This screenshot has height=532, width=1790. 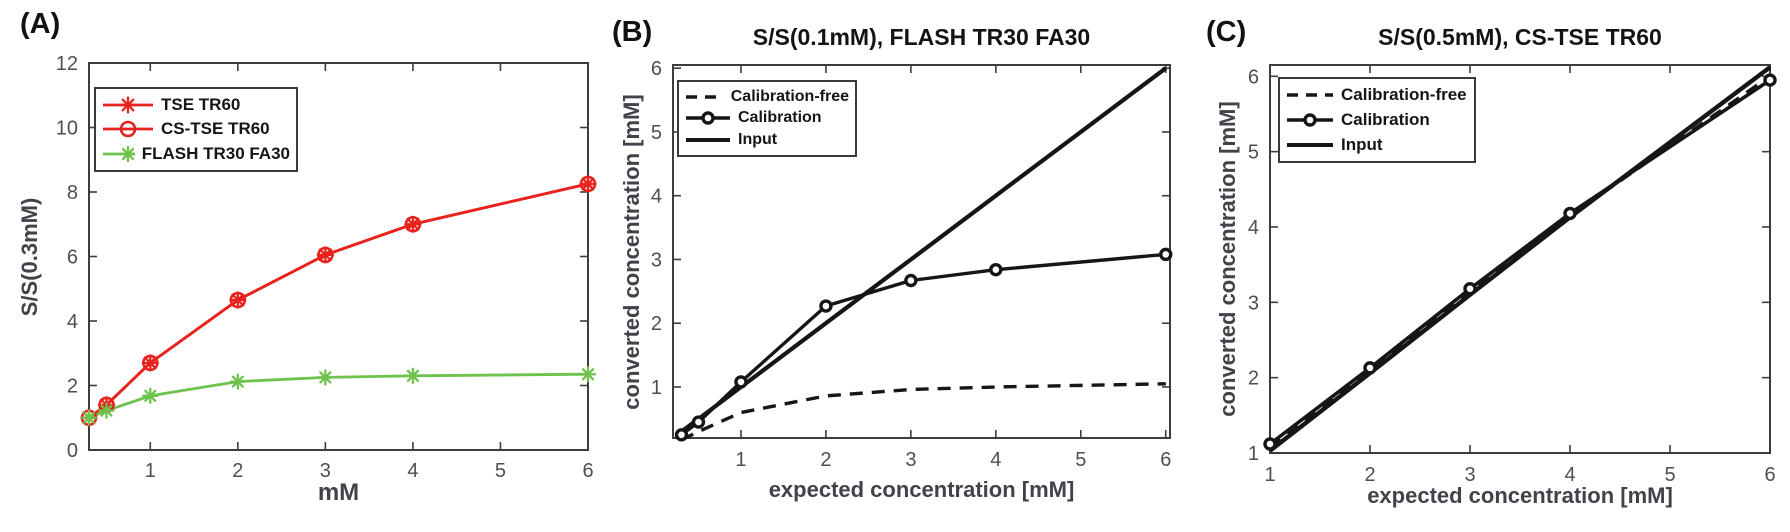 I want to click on chart-title-b: S/S(0.1mM), FLASH TR30 FA30, so click(x=921, y=37).